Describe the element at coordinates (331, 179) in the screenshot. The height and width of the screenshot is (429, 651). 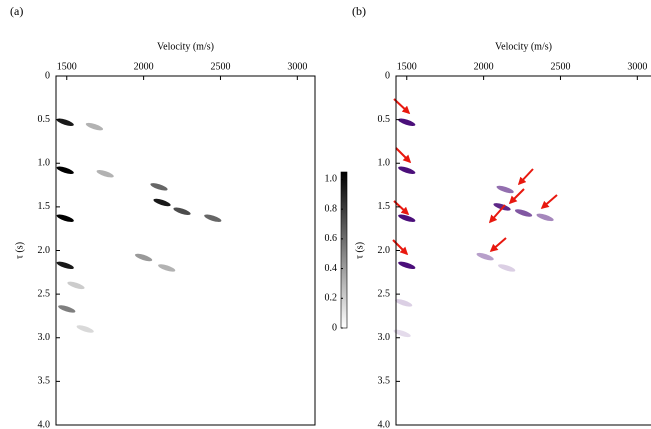
I see `colorbar-tick-label: 1.0` at that location.